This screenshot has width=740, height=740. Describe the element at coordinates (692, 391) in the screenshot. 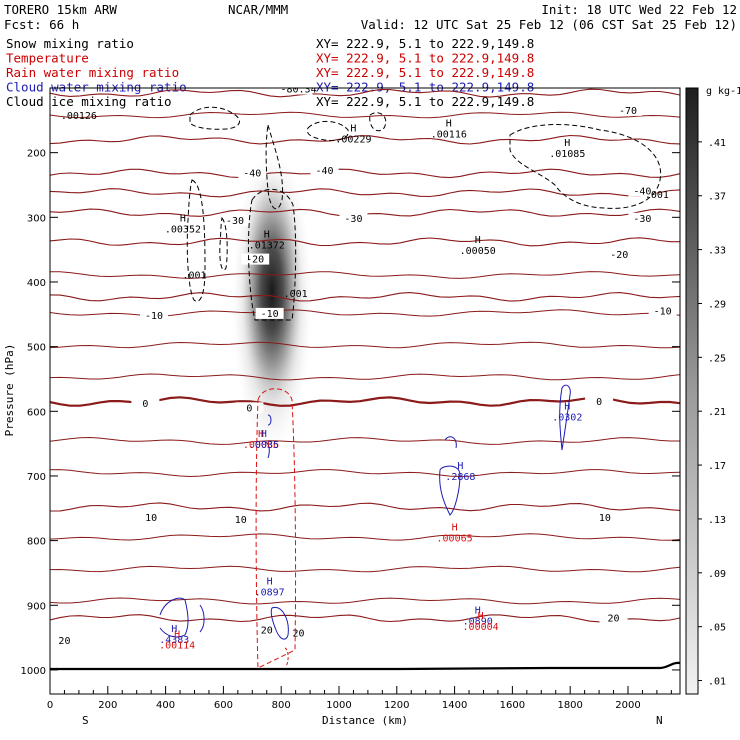

I see `colorbar` at that location.